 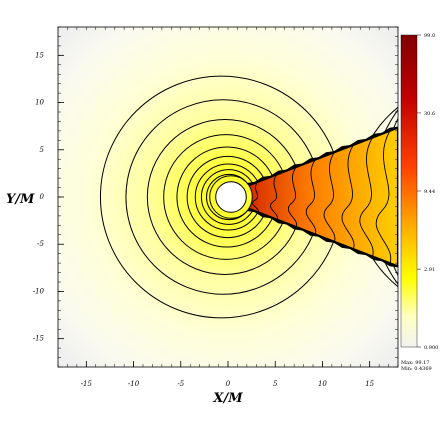 What do you see at coordinates (303, 197) in the screenshot?
I see `jet-layer` at bounding box center [303, 197].